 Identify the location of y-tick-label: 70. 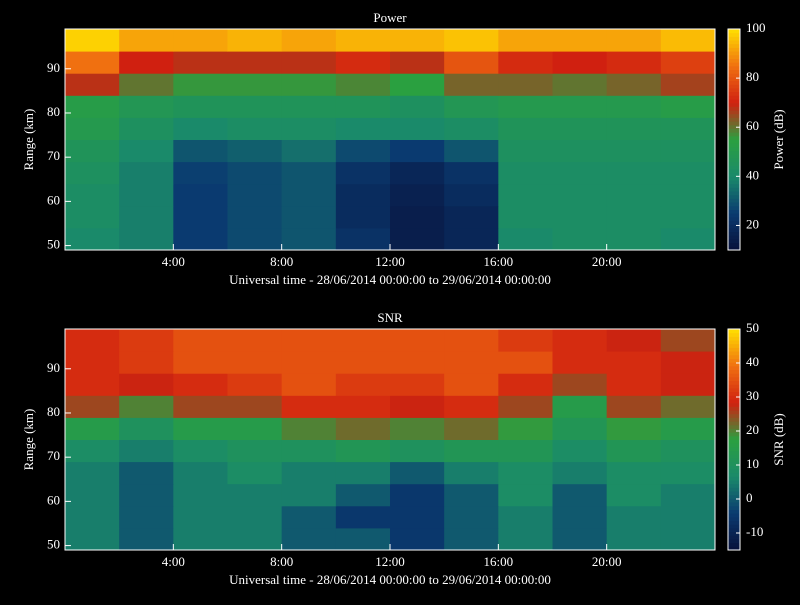
(53, 155).